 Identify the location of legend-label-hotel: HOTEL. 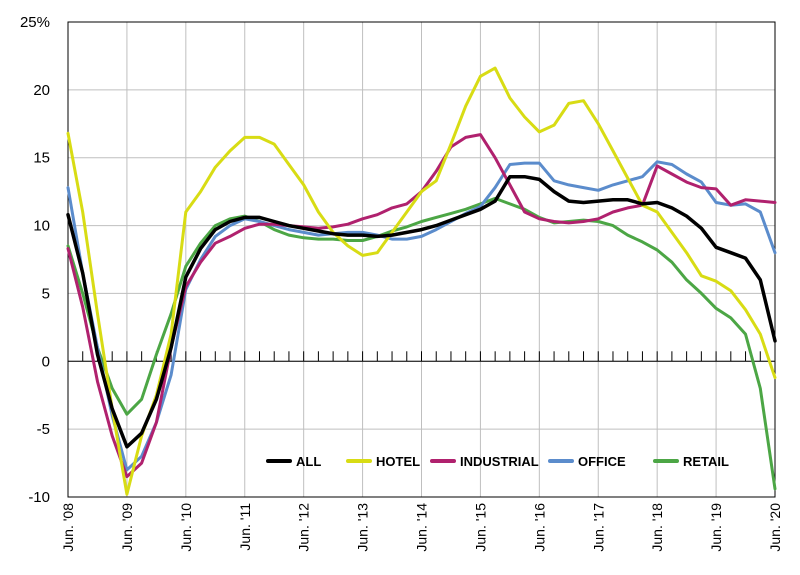
(398, 461).